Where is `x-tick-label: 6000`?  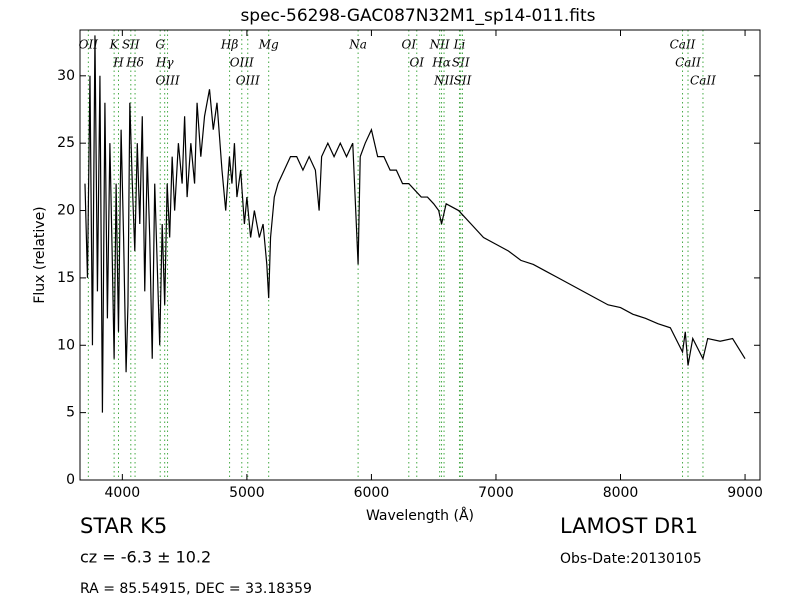
x-tick-label: 6000 is located at coordinates (372, 493).